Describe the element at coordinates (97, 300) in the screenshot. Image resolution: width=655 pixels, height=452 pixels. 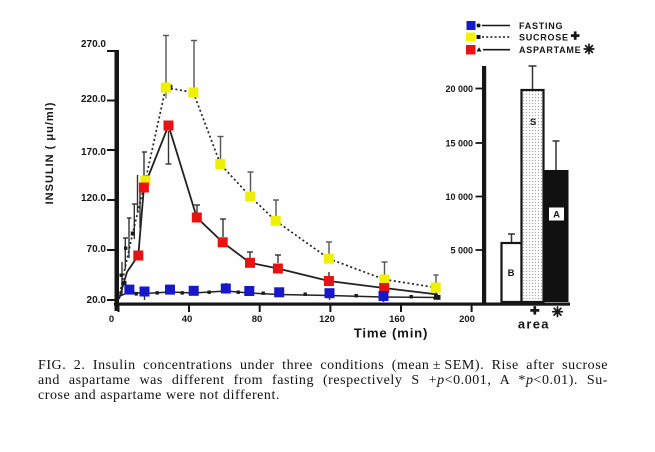
I see `svg-text: 20.0` at that location.